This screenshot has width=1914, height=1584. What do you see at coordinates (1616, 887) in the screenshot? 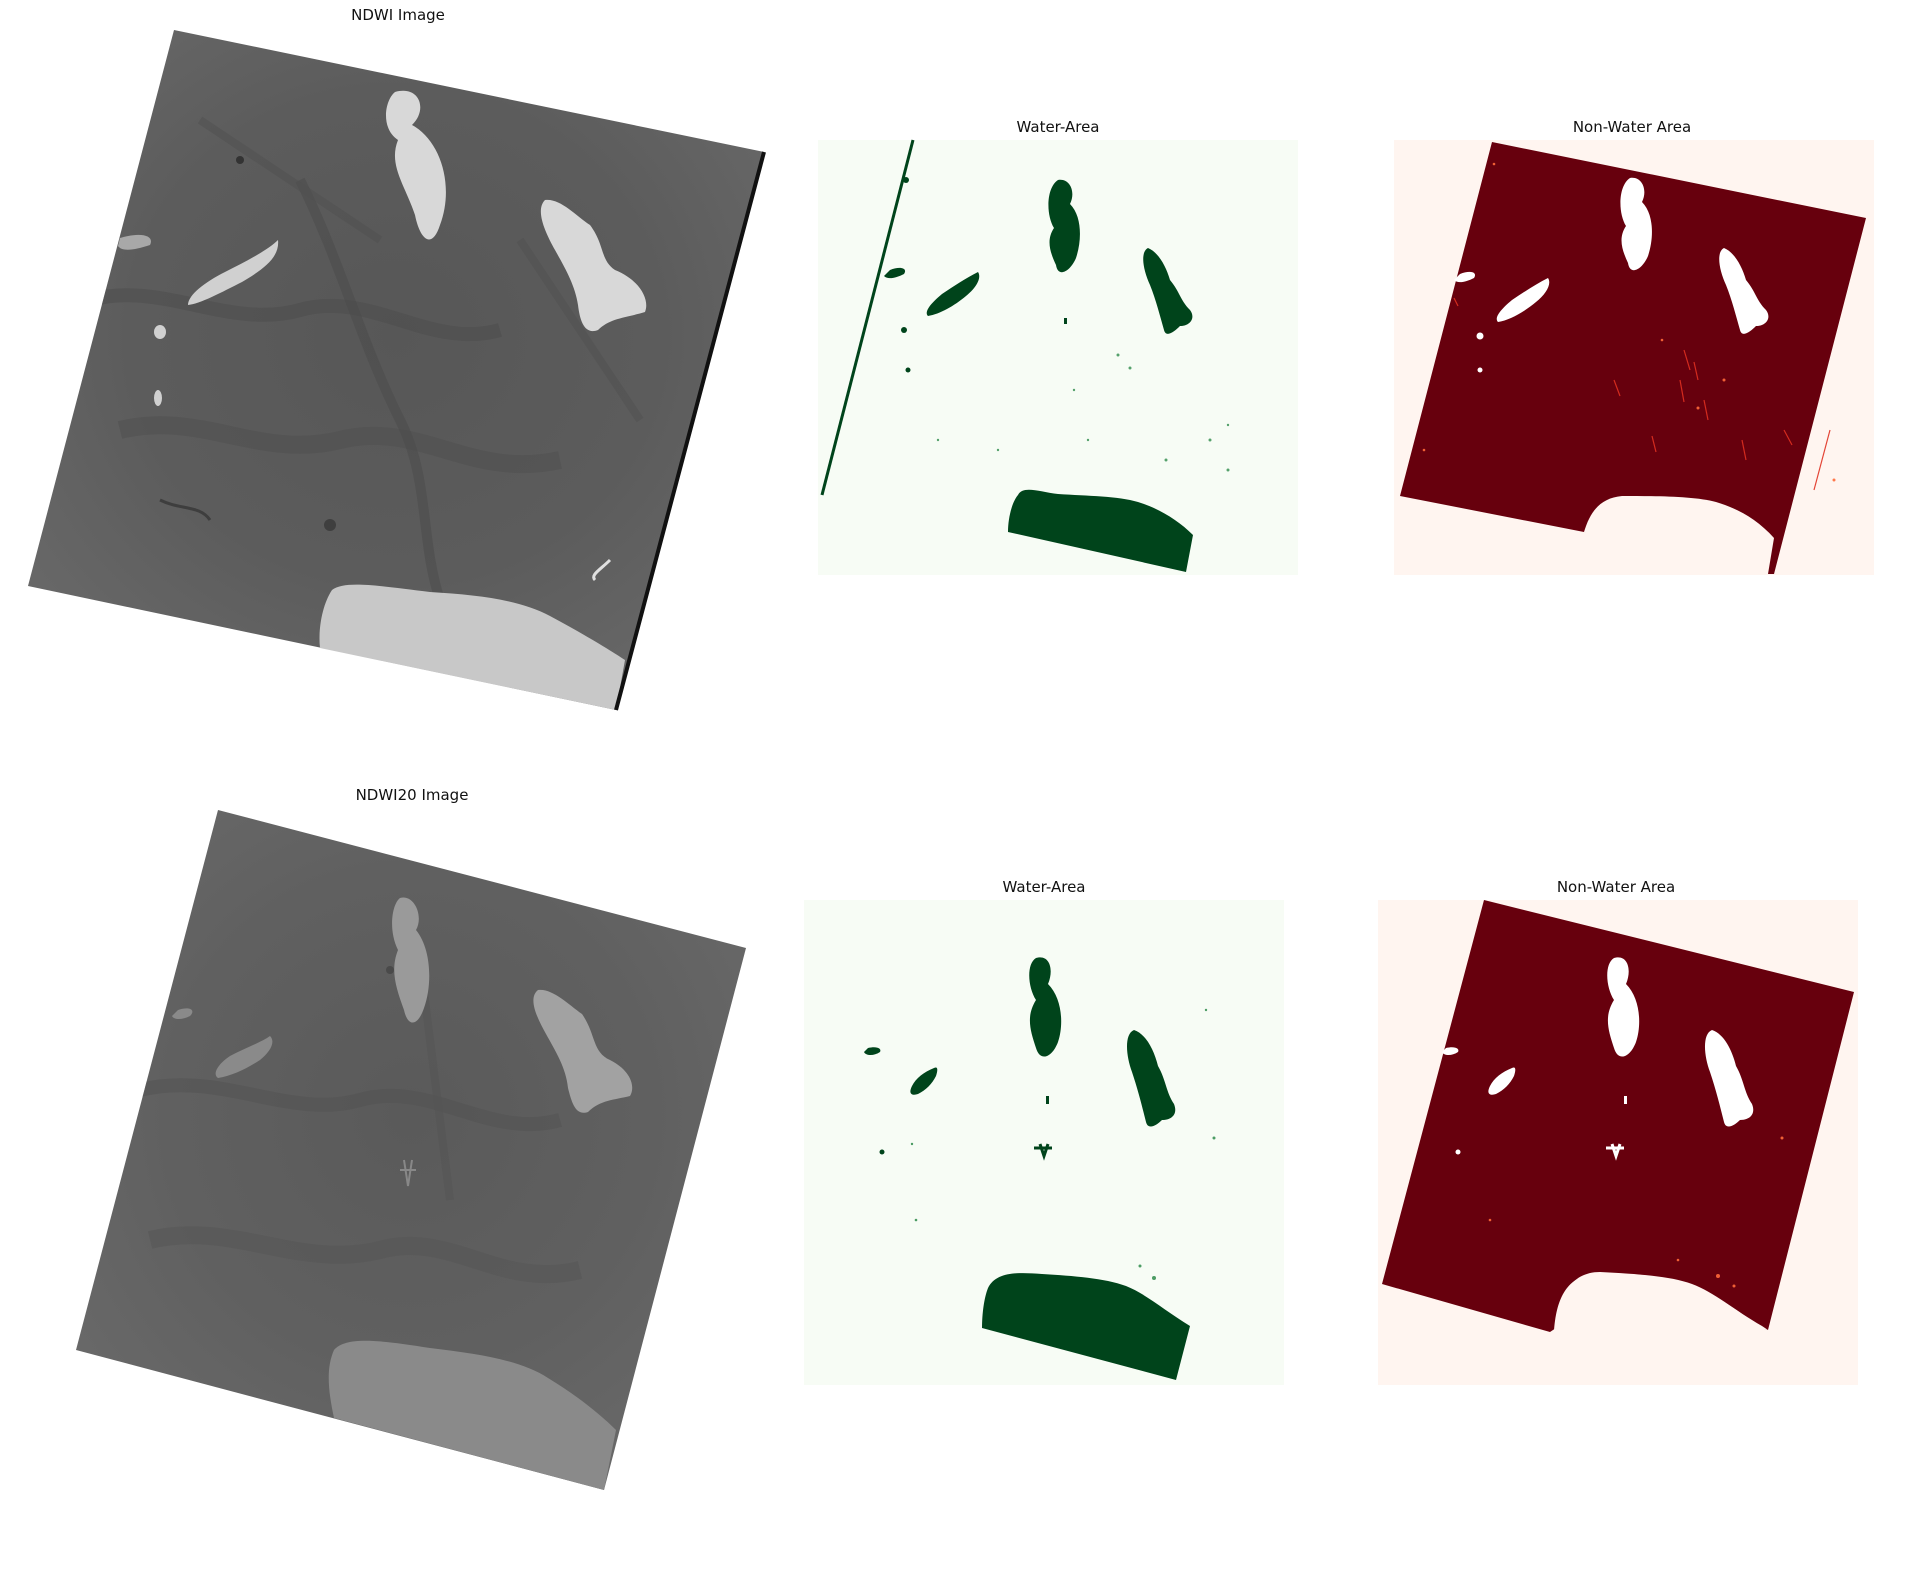
I see `panel-title-nonwater-2: Non-Water Area` at bounding box center [1616, 887].